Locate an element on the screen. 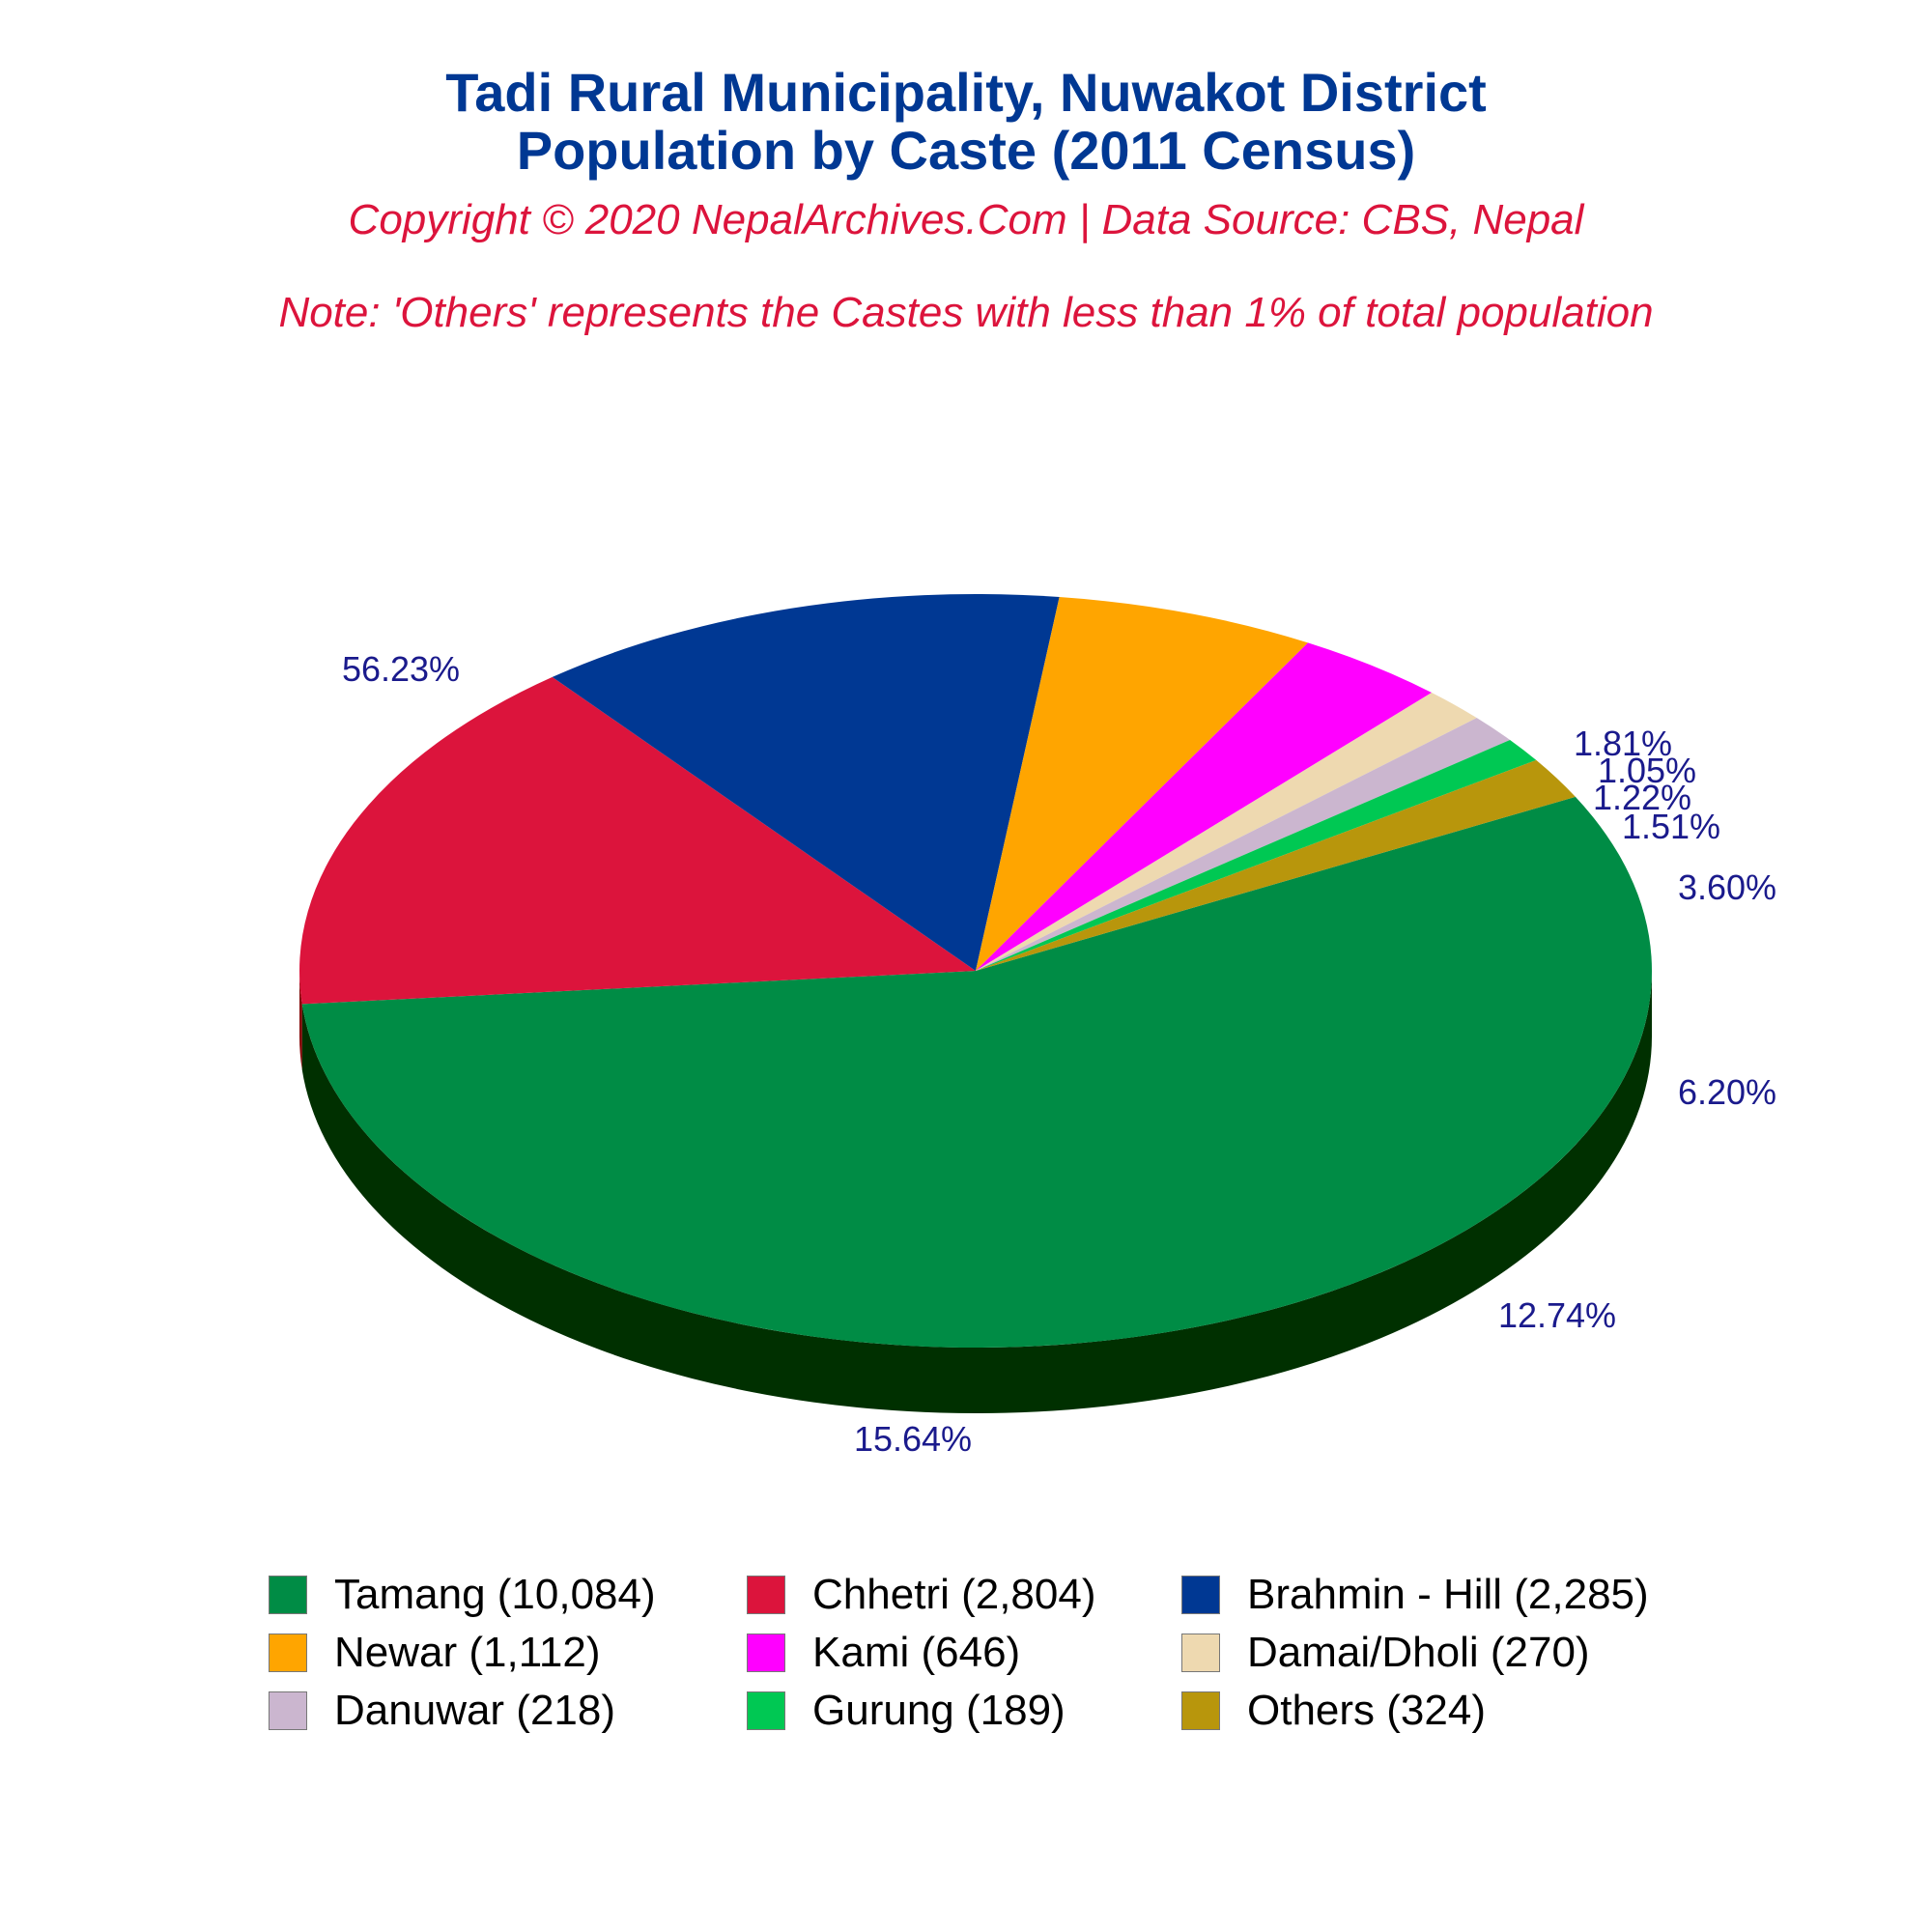  percent-label: 56.23% is located at coordinates (401, 669).